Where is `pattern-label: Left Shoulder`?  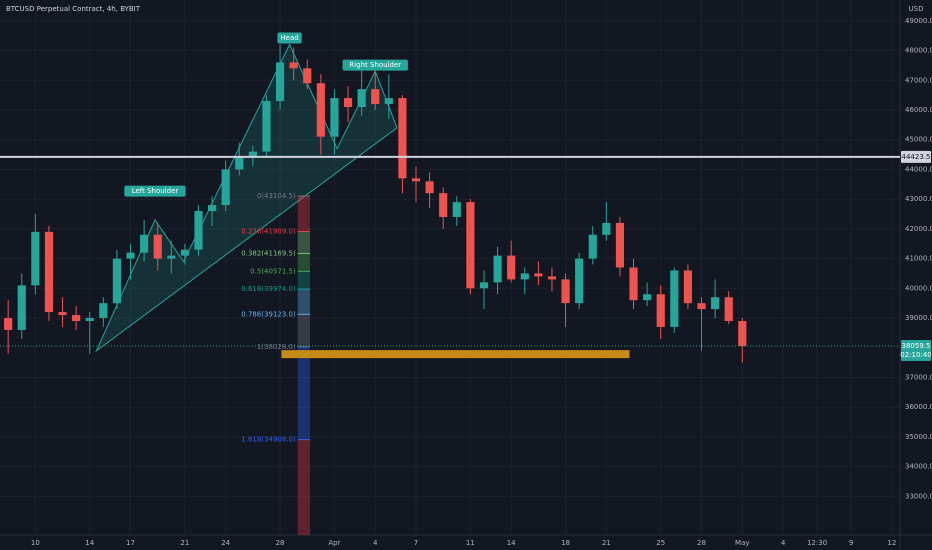
pattern-label: Left Shoulder is located at coordinates (155, 191).